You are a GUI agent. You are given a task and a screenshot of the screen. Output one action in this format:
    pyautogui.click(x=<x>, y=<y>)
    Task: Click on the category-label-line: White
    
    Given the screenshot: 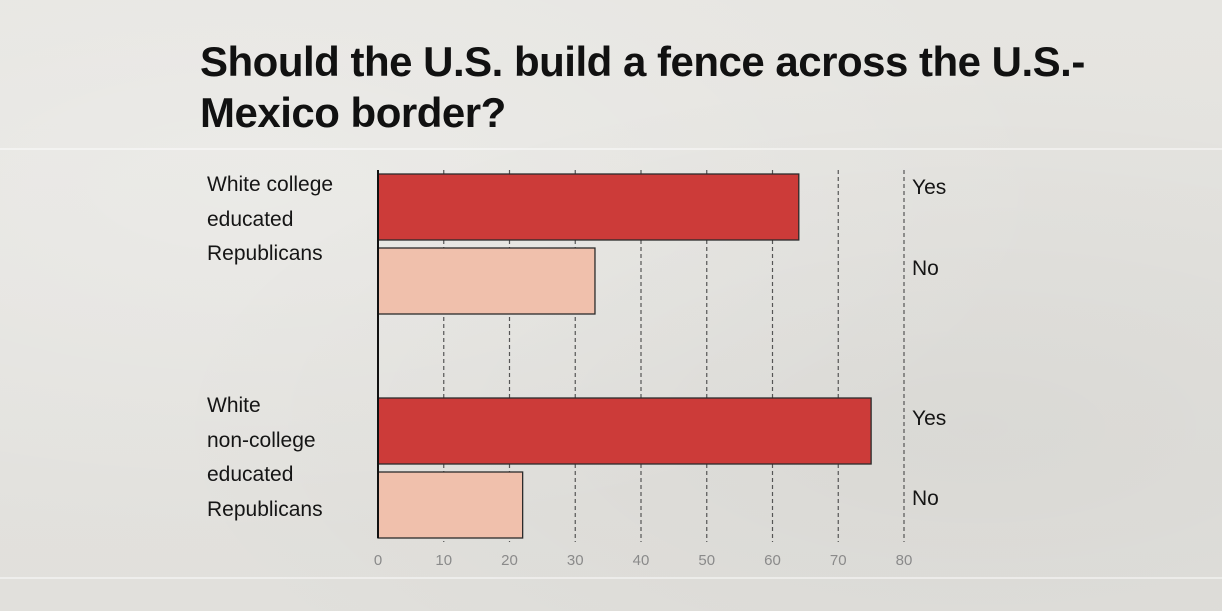 What is the action you would take?
    pyautogui.click(x=234, y=405)
    